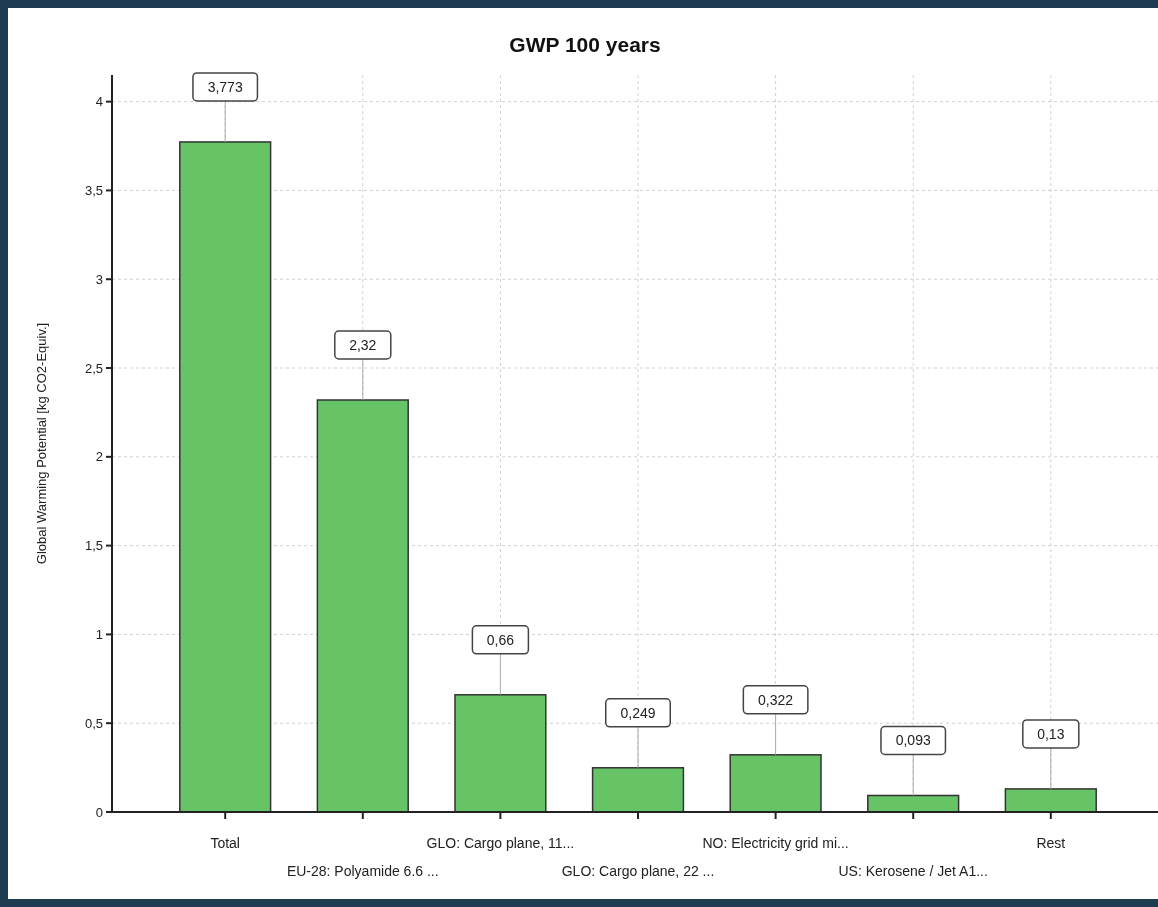  I want to click on y-tick-label: 2, so click(99, 457).